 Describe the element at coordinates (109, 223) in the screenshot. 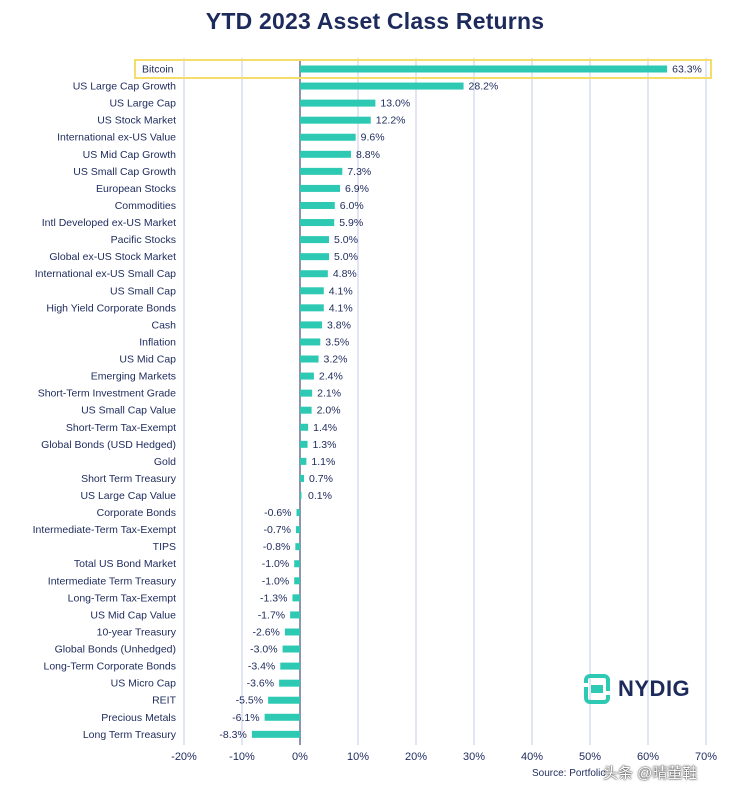

I see `category-label: Intl Developed ex-US Market` at that location.